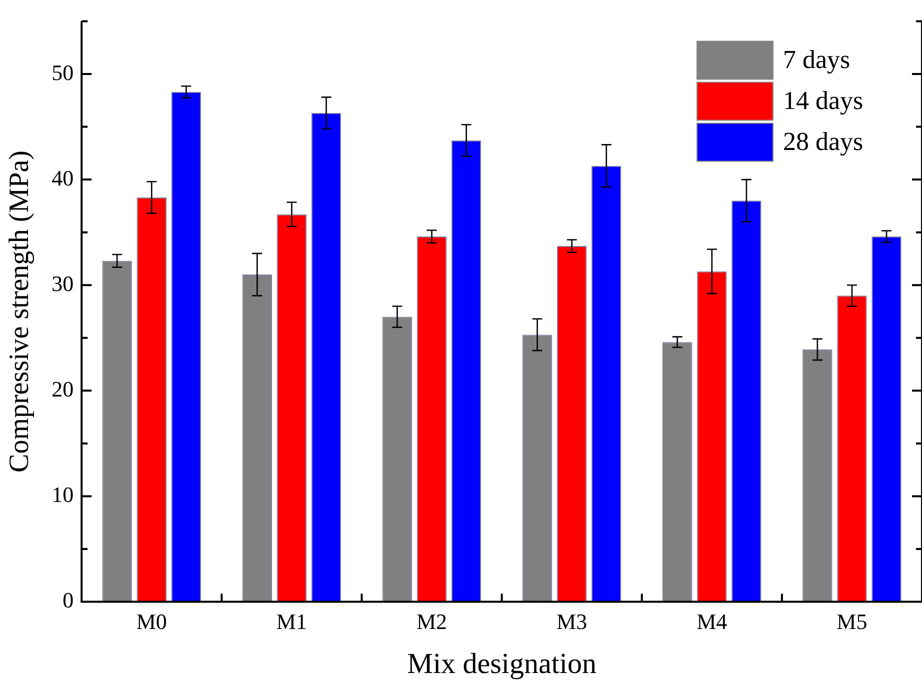  Describe the element at coordinates (432, 621) in the screenshot. I see `x-tick-label: M2` at that location.